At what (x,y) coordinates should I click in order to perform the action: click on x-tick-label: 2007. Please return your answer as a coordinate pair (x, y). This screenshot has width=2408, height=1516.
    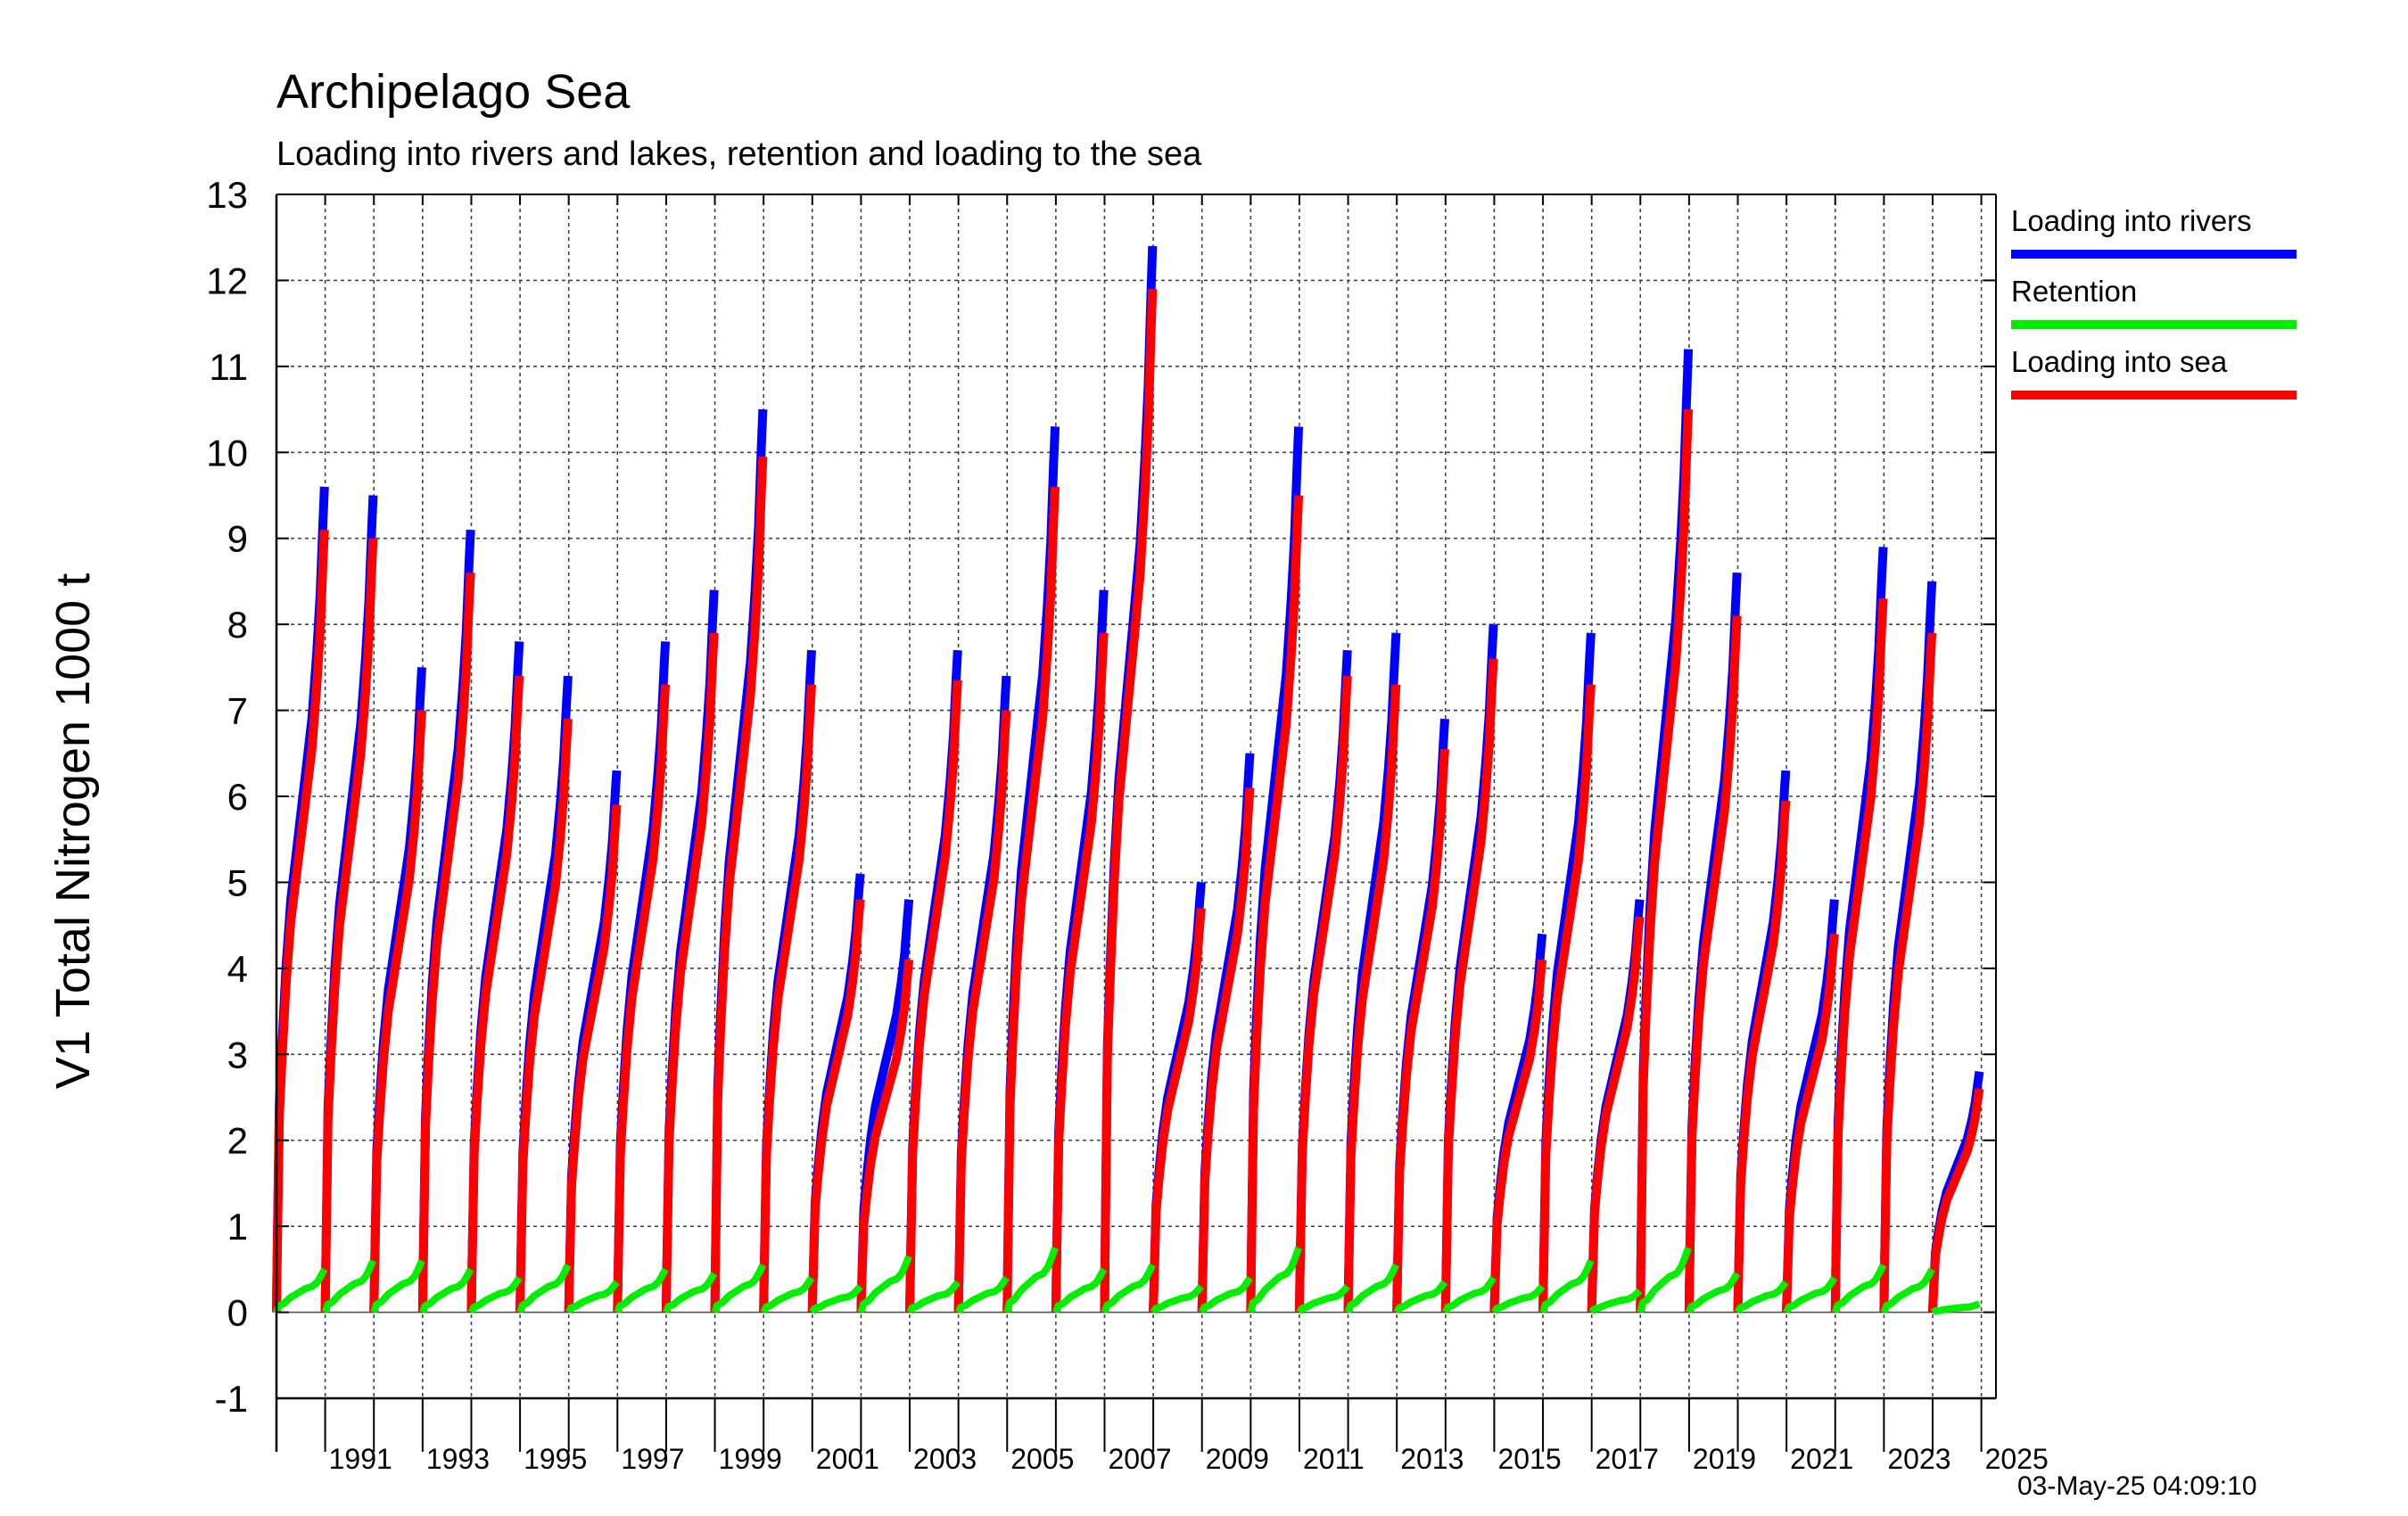
    Looking at the image, I should click on (1139, 1459).